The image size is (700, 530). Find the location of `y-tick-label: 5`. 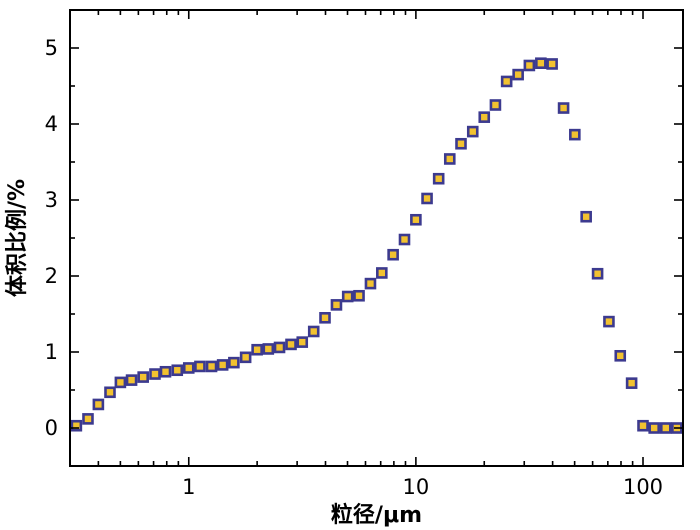

y-tick-label: 5 is located at coordinates (51, 48).